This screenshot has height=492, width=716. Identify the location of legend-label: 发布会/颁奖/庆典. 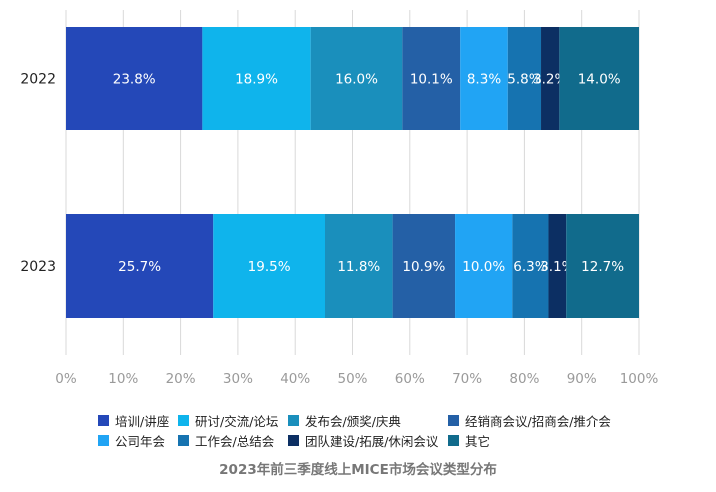
(353, 421).